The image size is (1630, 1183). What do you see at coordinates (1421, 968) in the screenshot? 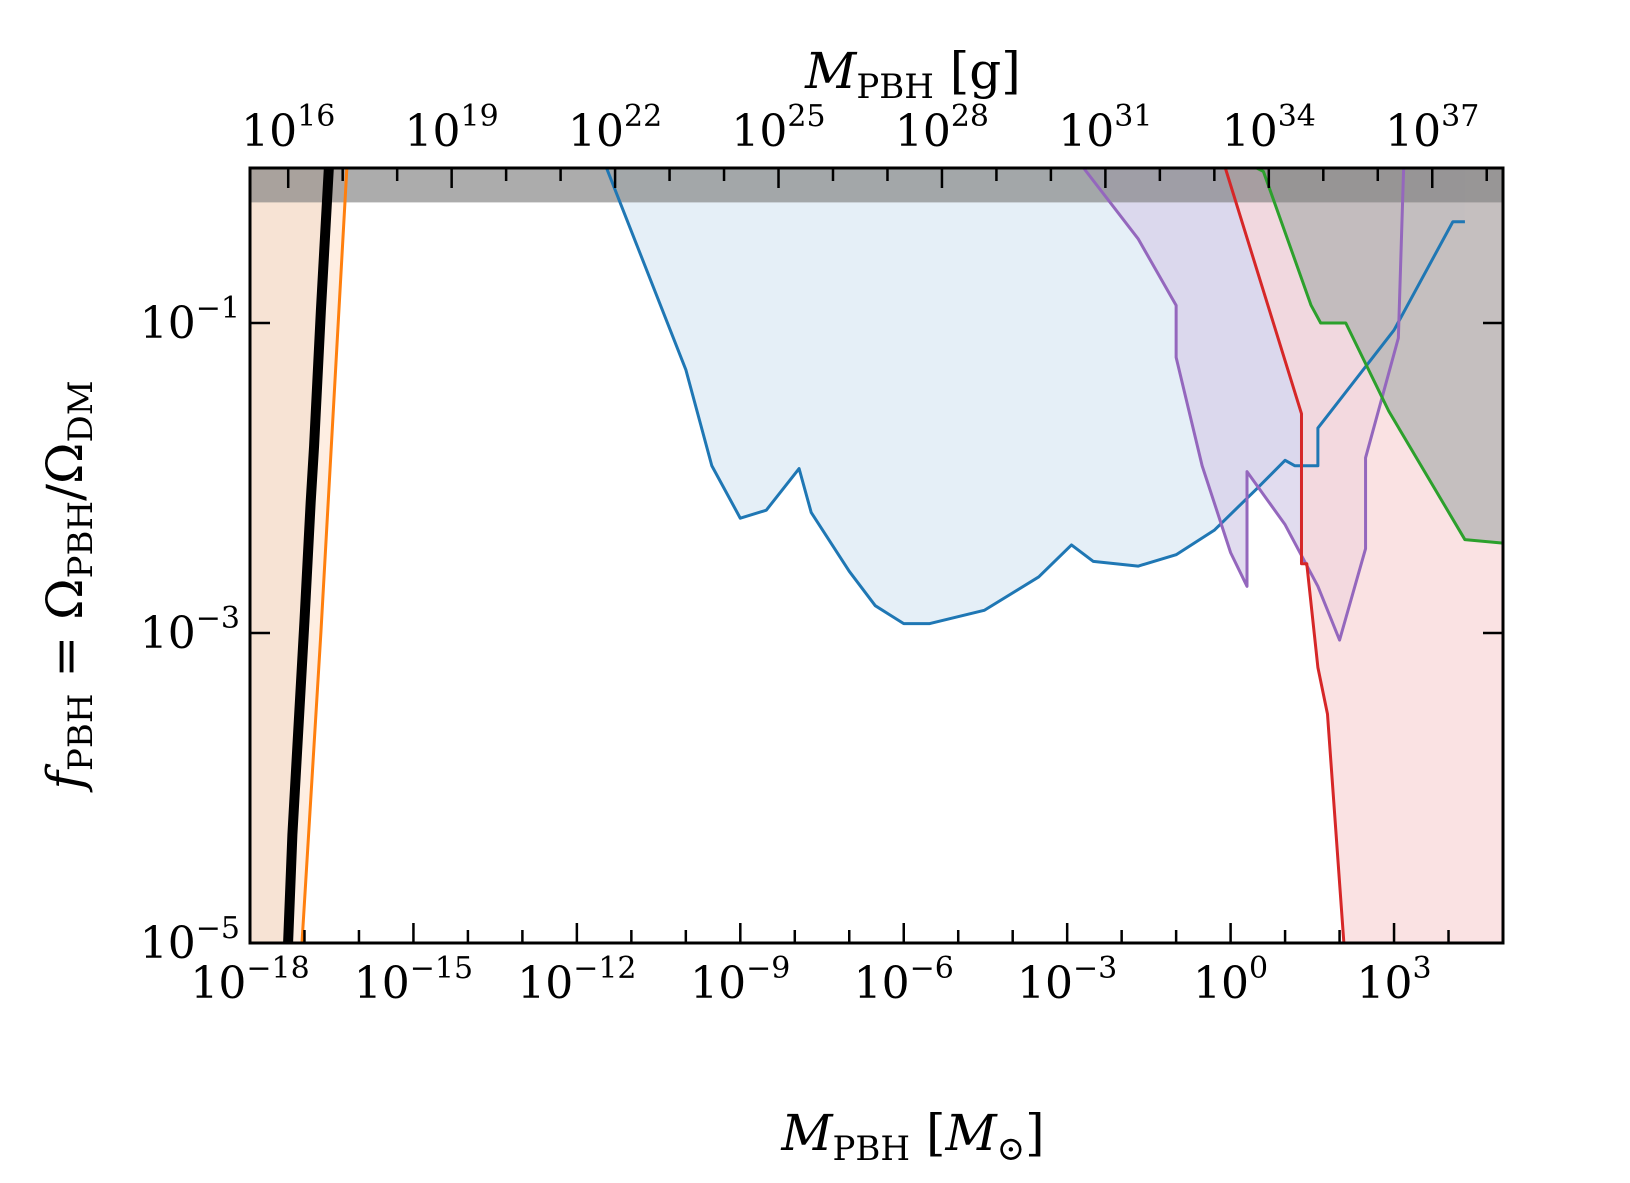
I see `x-tick-label-7-exp: 3` at bounding box center [1421, 968].